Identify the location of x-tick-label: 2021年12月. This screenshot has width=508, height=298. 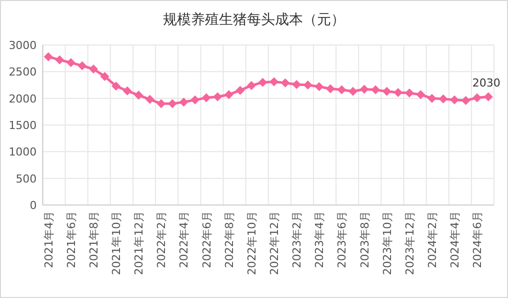
(139, 243).